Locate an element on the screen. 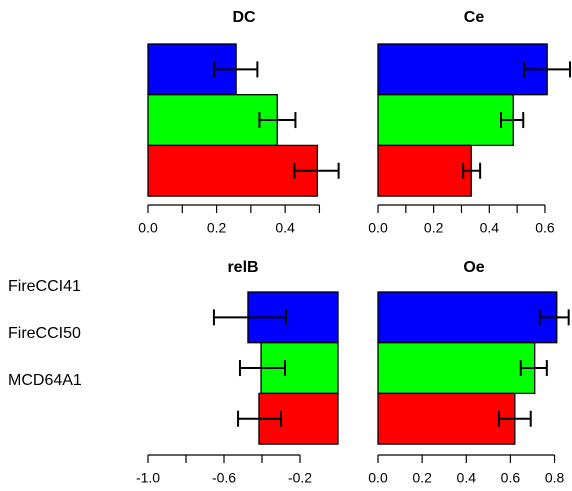 The width and height of the screenshot is (572, 491). legend-label: FireCCI41 is located at coordinates (44, 286).